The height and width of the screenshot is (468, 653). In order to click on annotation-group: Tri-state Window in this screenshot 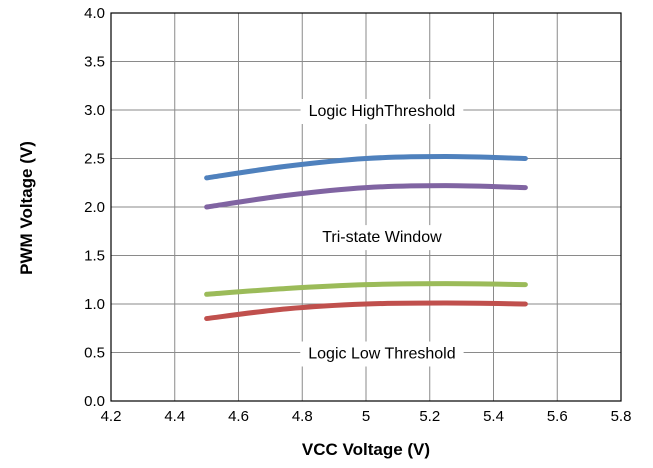, I will do `click(382, 238)`.